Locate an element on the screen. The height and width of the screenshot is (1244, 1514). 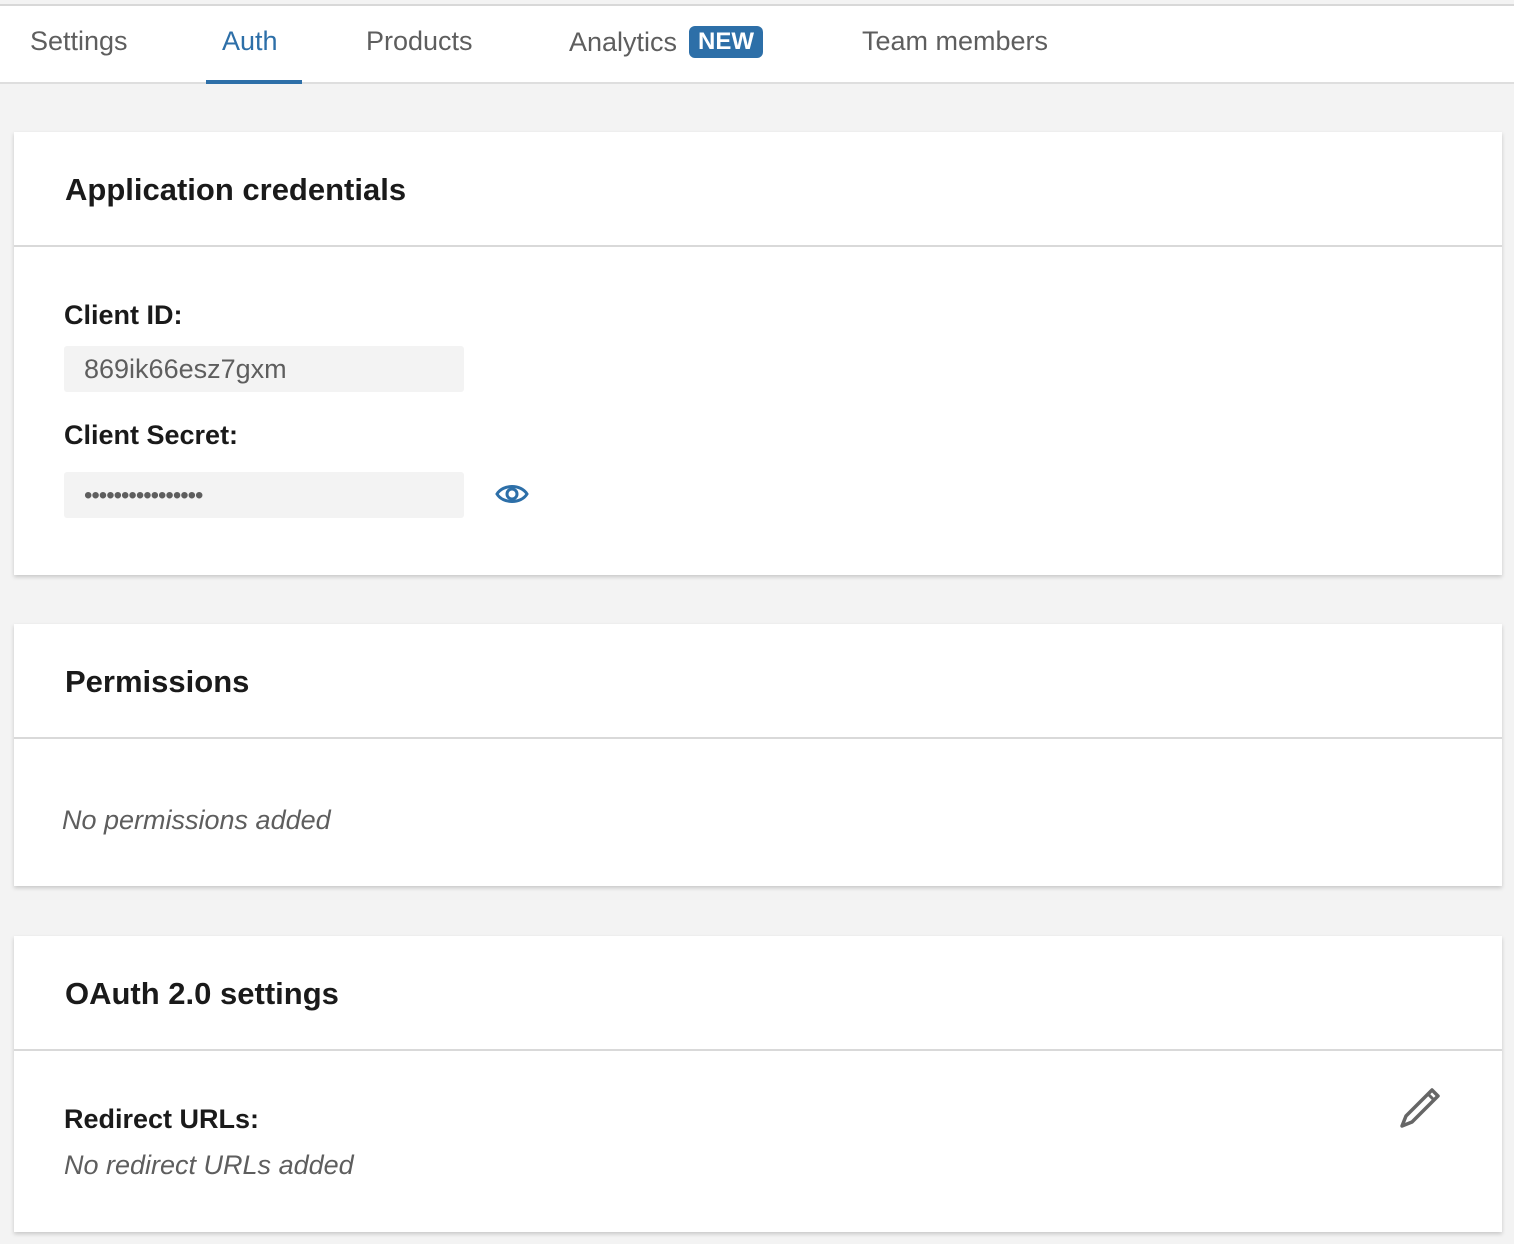
no-redirect-urls-text: No redirect URLs added is located at coordinates (209, 1165).